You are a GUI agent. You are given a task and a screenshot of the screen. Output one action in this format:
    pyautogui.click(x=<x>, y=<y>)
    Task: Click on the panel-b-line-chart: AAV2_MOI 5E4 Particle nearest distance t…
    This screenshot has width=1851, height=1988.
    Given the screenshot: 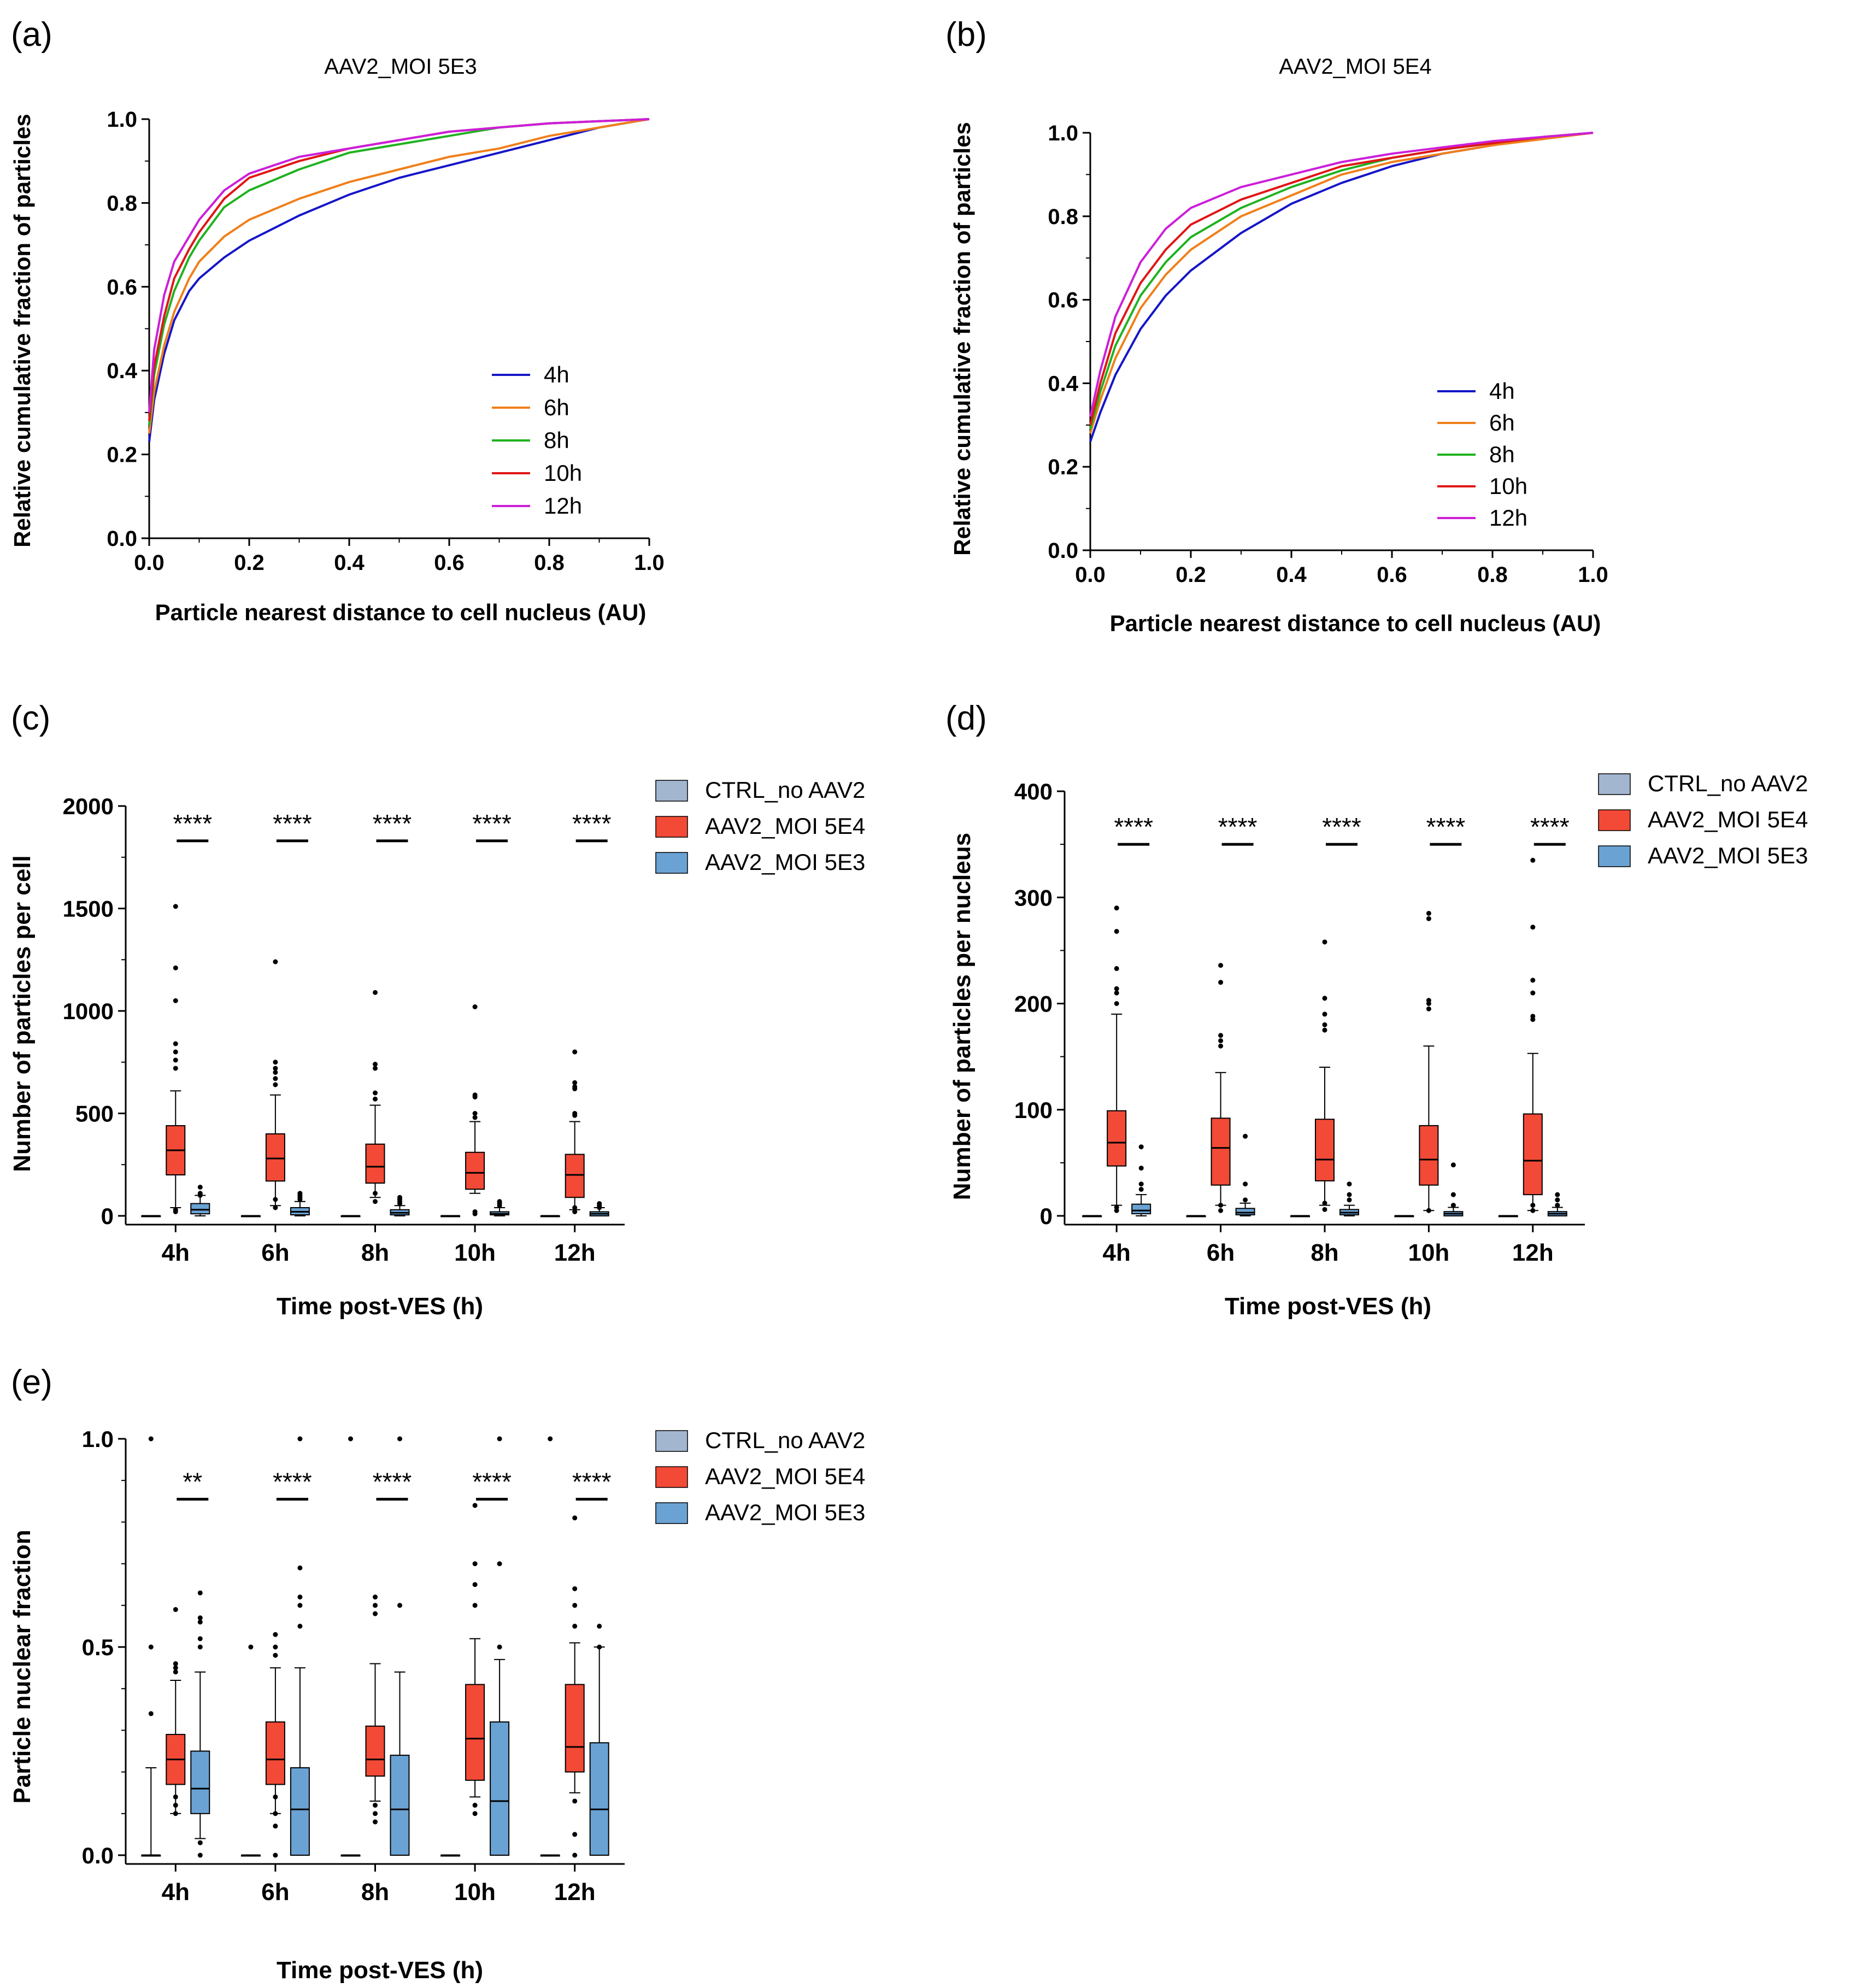 What is the action you would take?
    pyautogui.click(x=1278, y=345)
    